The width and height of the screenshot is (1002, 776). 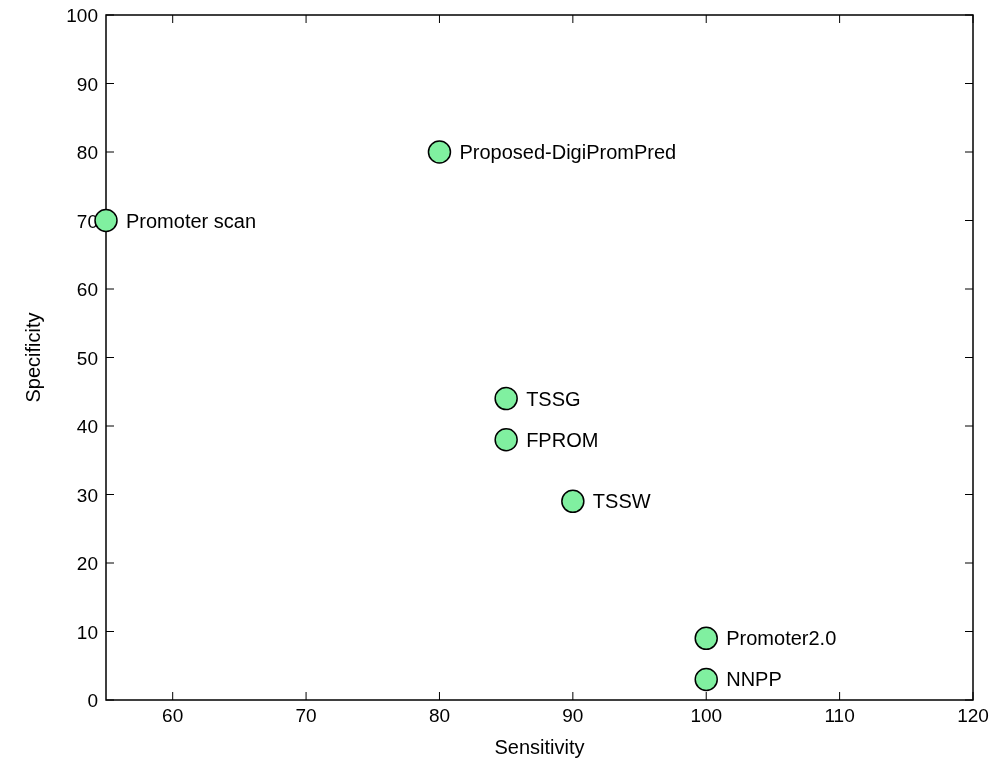 I want to click on y-tick-label: 80, so click(x=87, y=152).